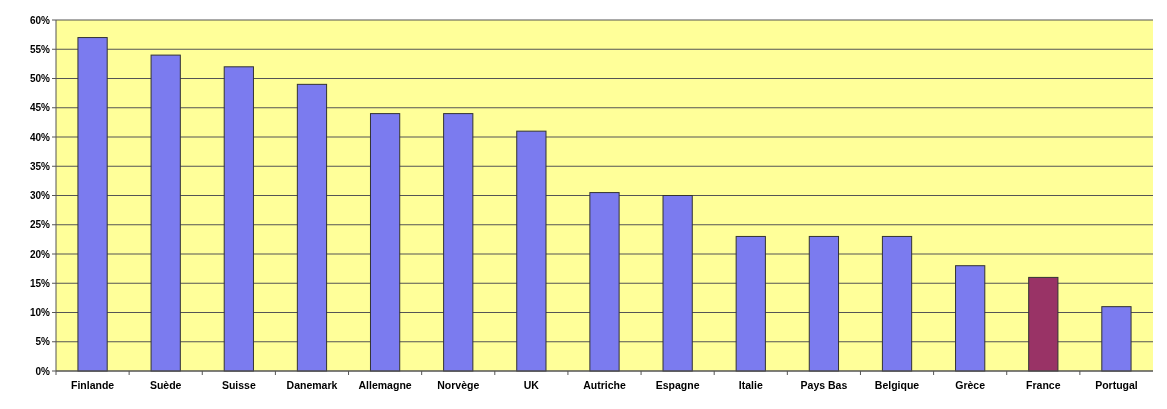 The height and width of the screenshot is (409, 1167). What do you see at coordinates (40, 254) in the screenshot?
I see `y-tick-label: 20%` at bounding box center [40, 254].